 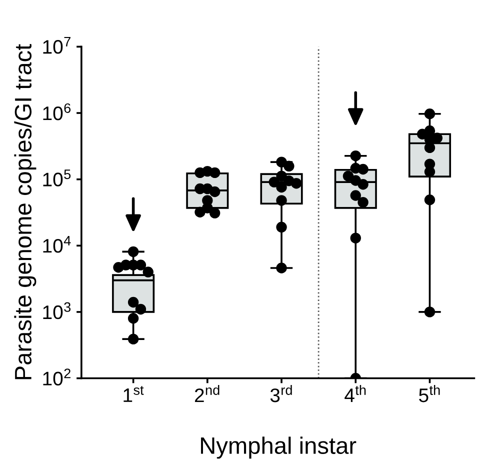 I want to click on y-tick-label: 10$^{7}$, so click(x=56, y=45).